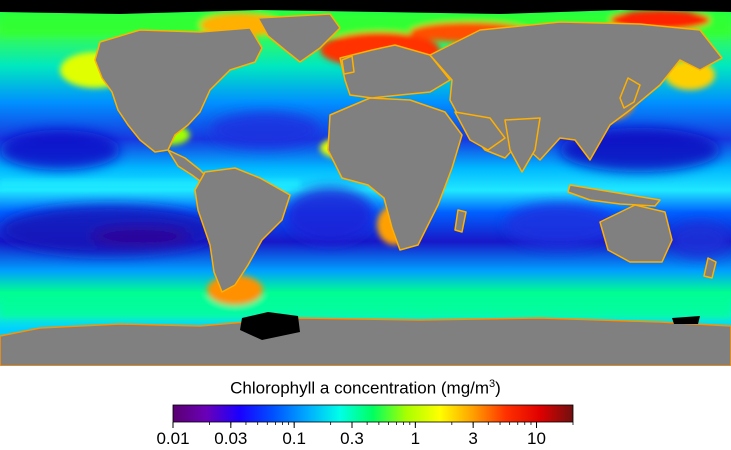 This screenshot has width=731, height=450. Describe the element at coordinates (395, 174) in the screenshot. I see `africa` at that location.